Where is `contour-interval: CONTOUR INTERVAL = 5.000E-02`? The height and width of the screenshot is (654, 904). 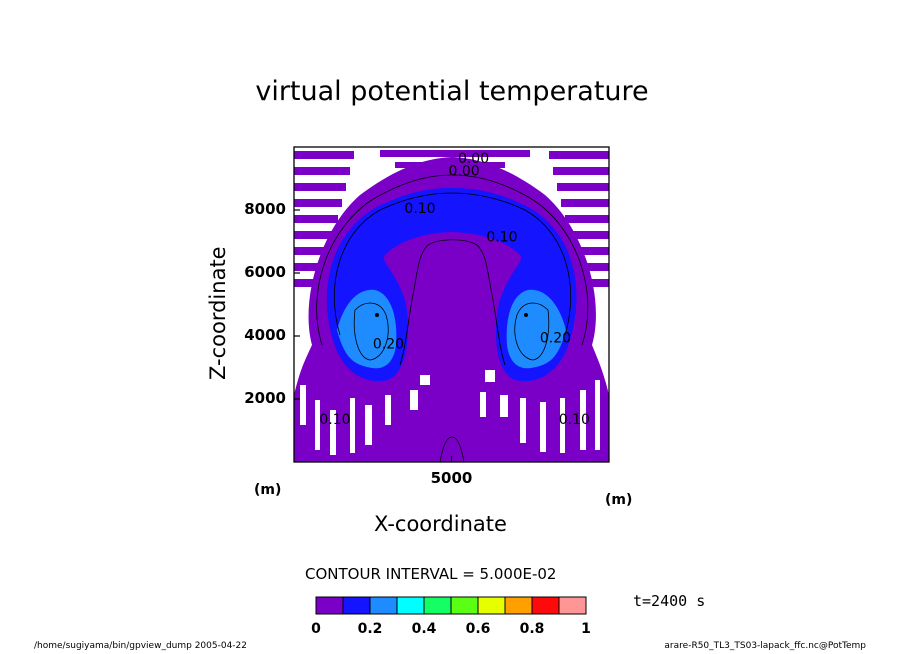 contour-interval: CONTOUR INTERVAL = 5.000E-02 is located at coordinates (431, 574).